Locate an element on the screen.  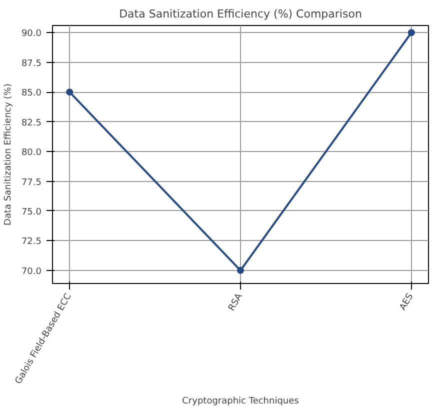
chart-title: Data Sanitization Efficiency (%) Comparison is located at coordinates (240, 14).